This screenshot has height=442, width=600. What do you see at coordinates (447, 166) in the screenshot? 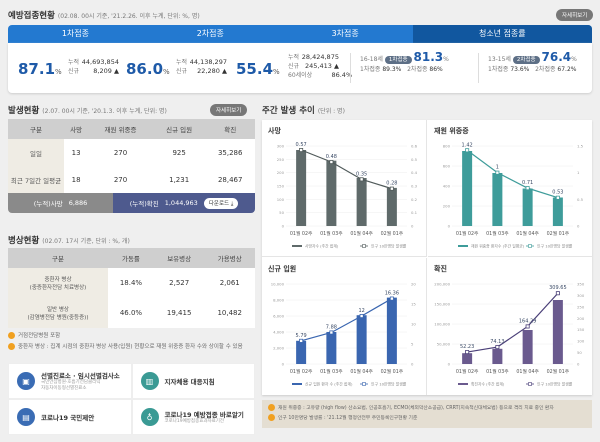
I see `y-tick-label: 600` at bounding box center [447, 166].